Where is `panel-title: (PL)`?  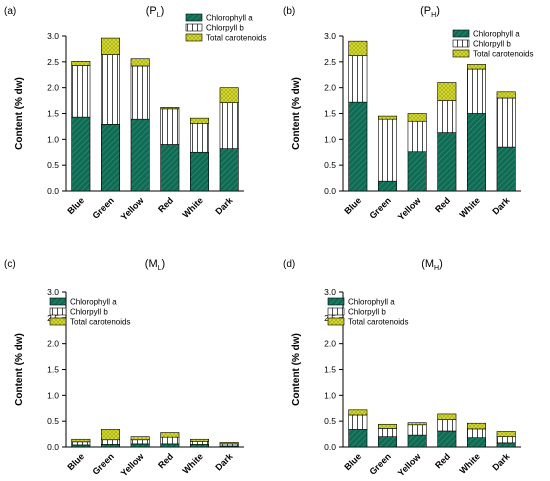
panel-title: (PL) is located at coordinates (155, 12).